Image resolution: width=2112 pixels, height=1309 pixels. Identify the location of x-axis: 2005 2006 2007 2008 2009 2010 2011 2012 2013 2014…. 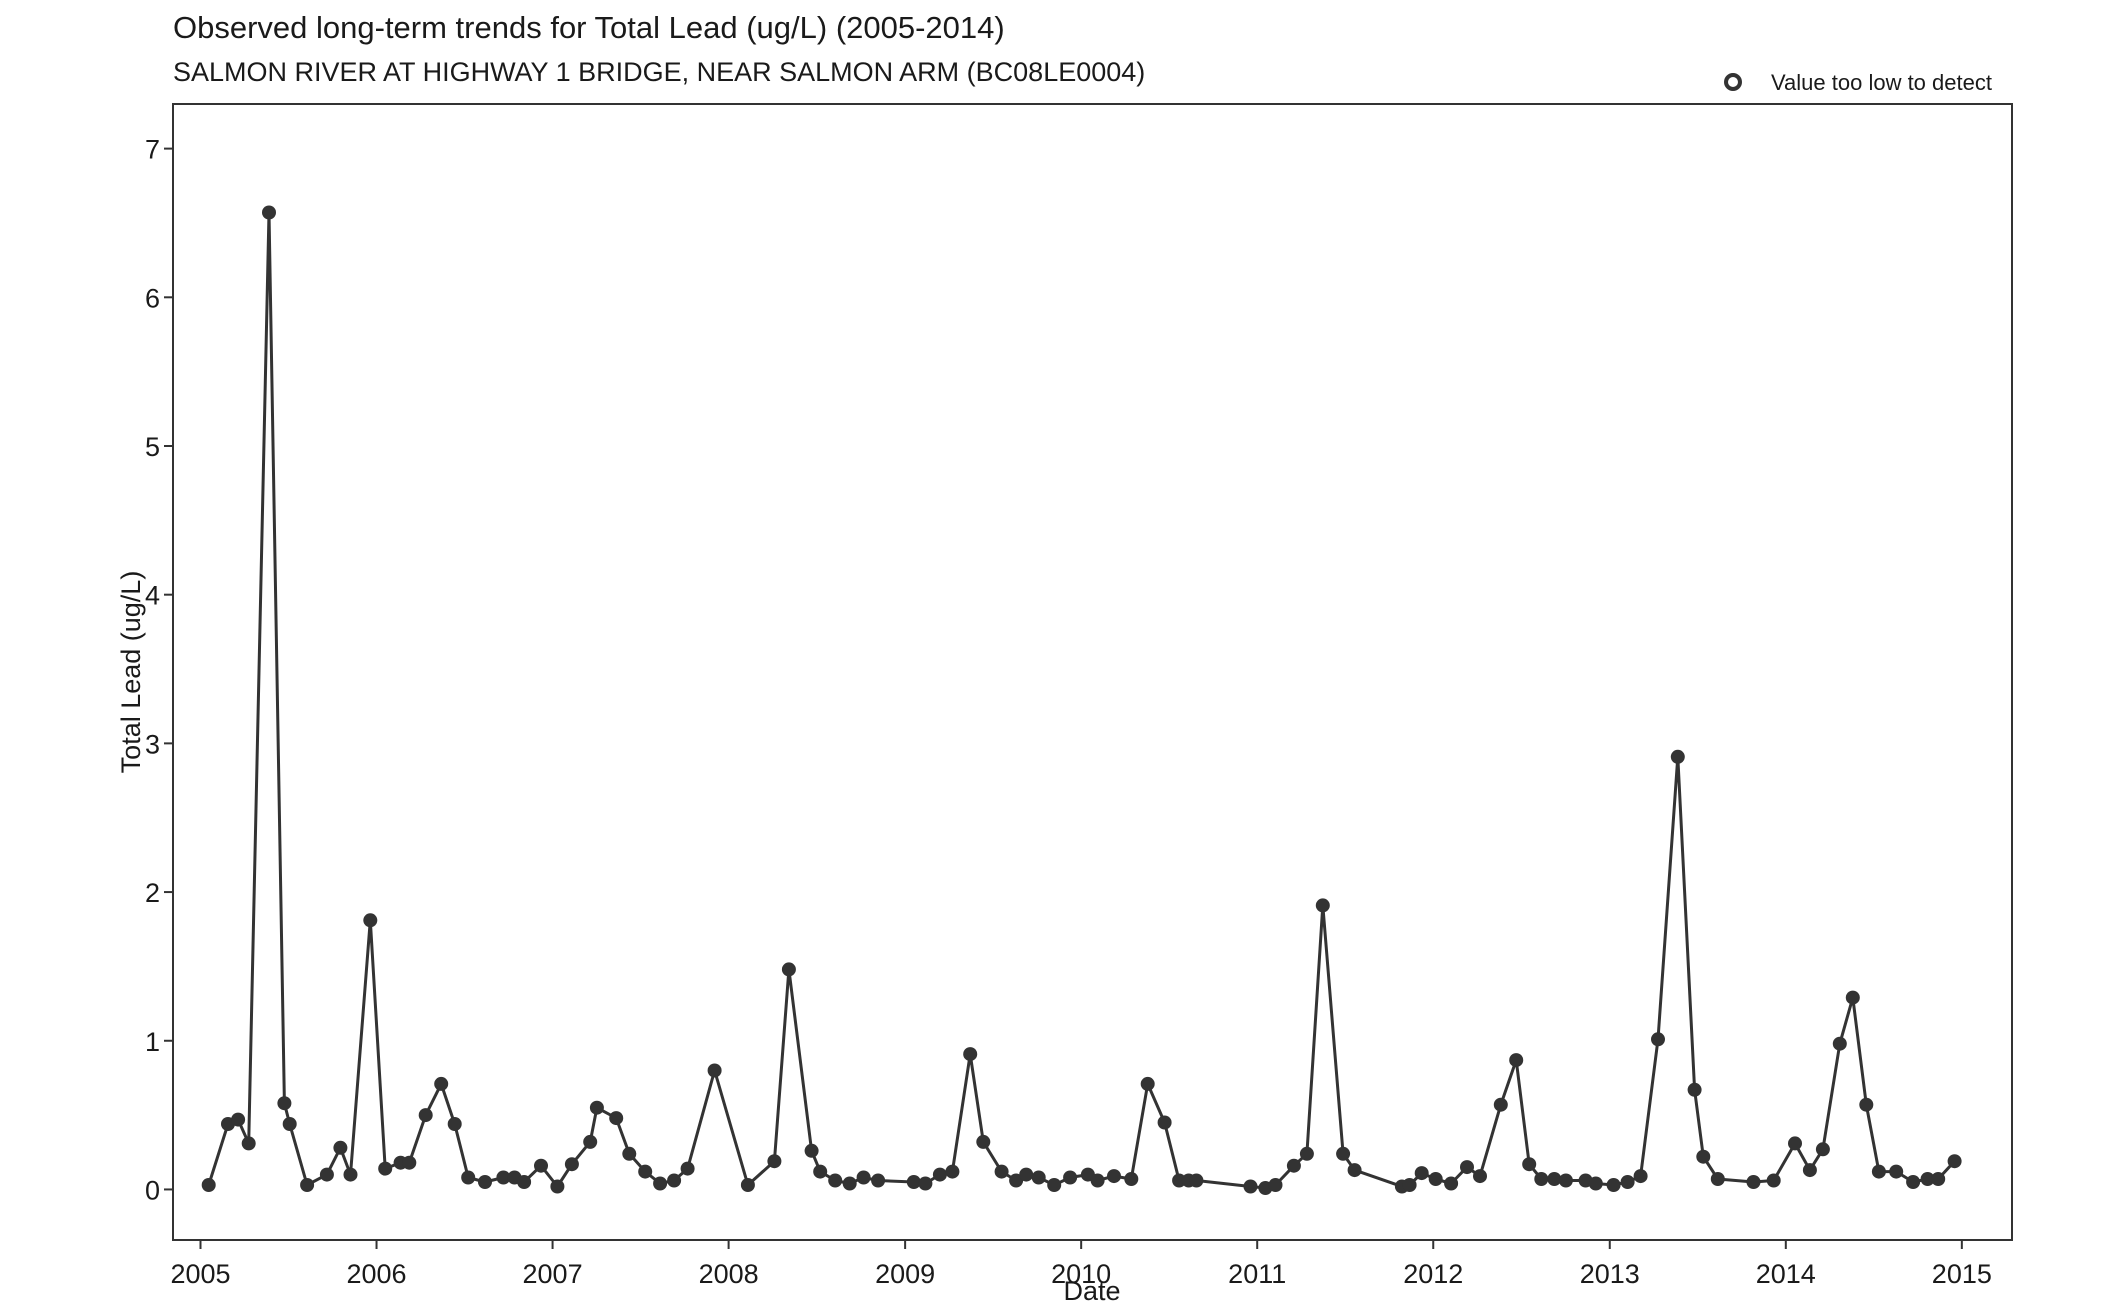
(1081, 1264).